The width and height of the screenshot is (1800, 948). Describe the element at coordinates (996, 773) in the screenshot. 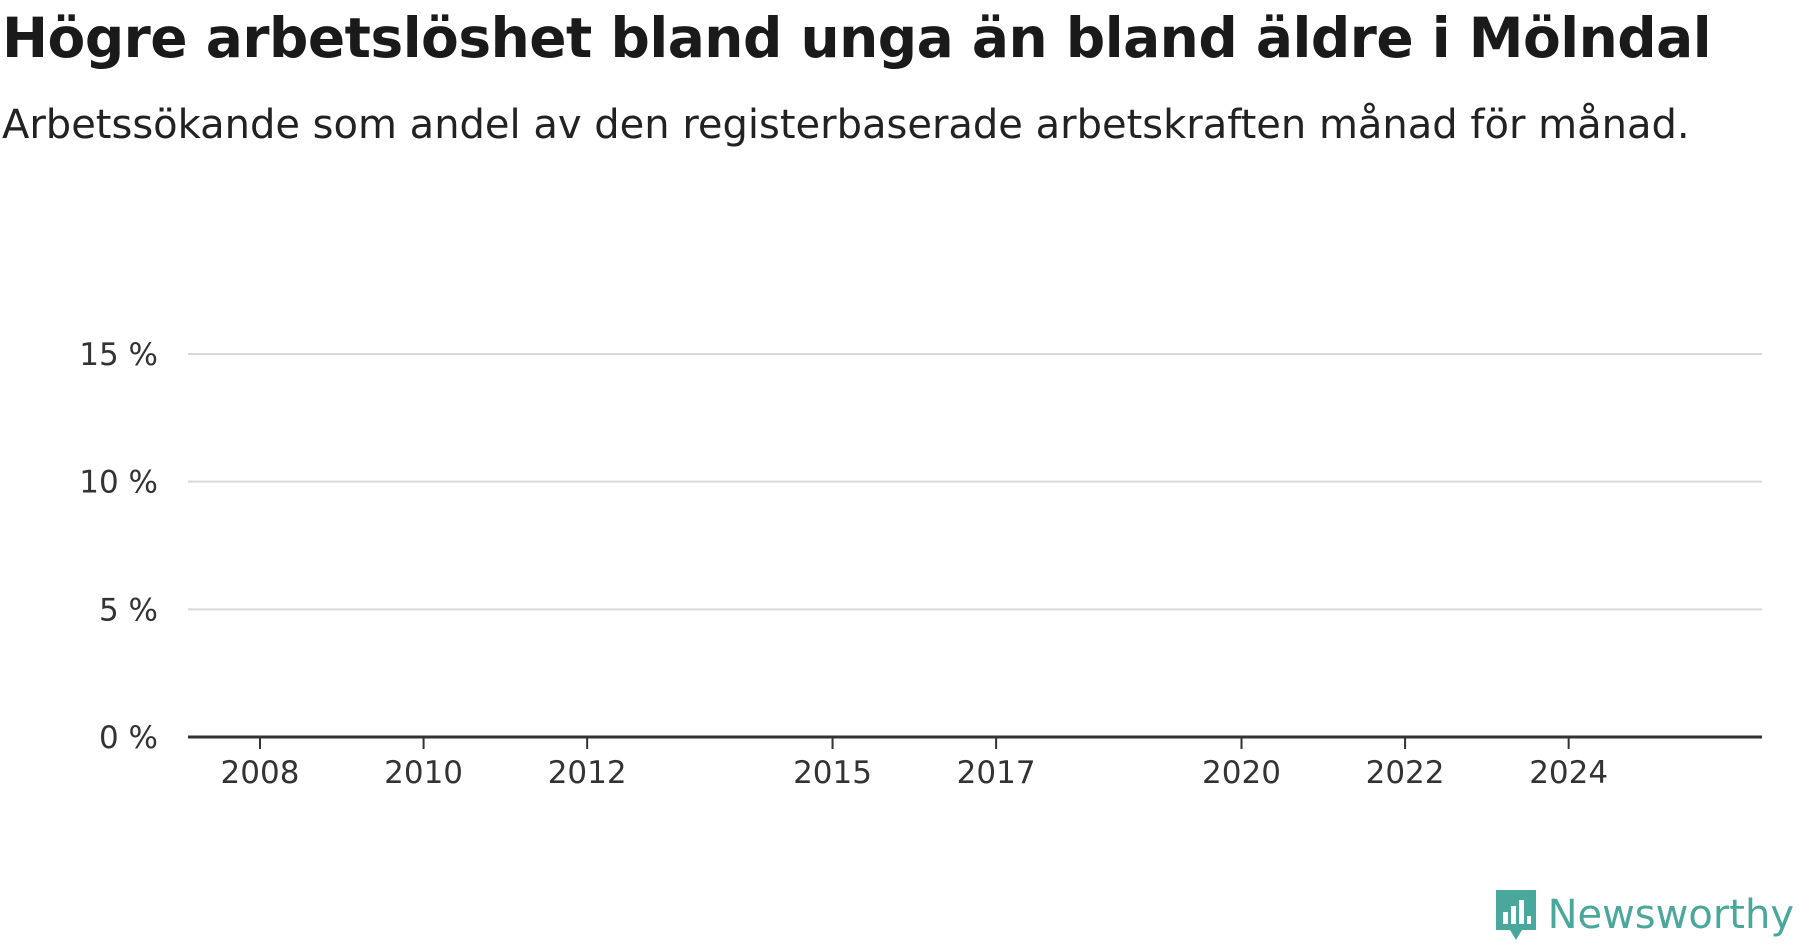

I see `x-tick-label: 2017` at that location.